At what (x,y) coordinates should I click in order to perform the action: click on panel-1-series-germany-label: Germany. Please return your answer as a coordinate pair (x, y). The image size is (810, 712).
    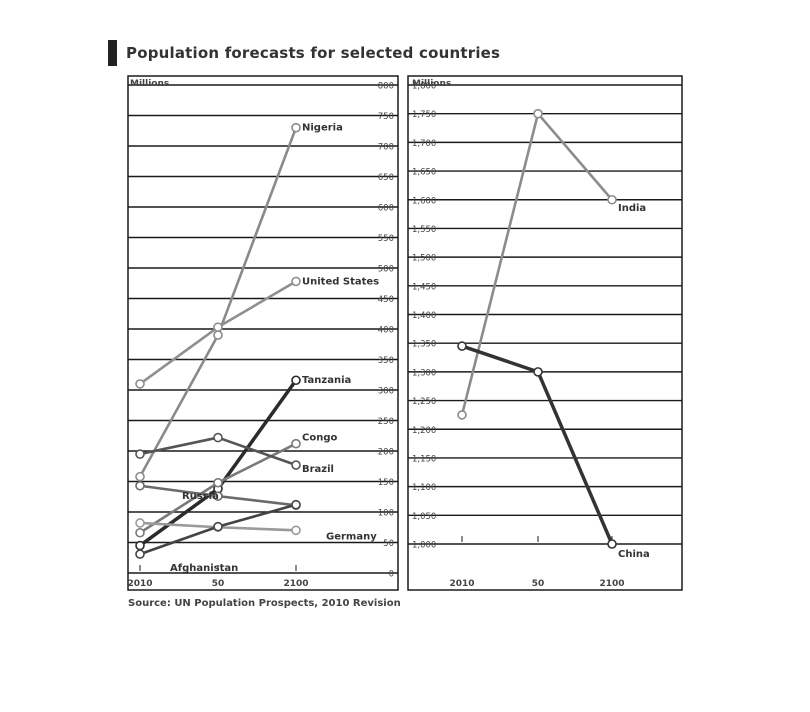
    Looking at the image, I should click on (351, 536).